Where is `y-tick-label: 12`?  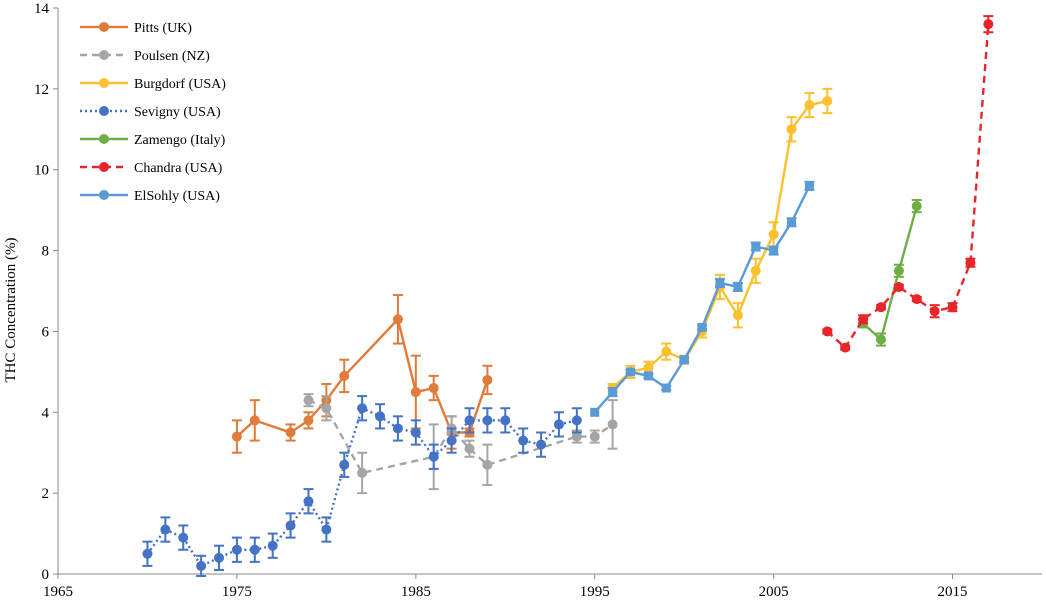
y-tick-label: 12 is located at coordinates (41, 90).